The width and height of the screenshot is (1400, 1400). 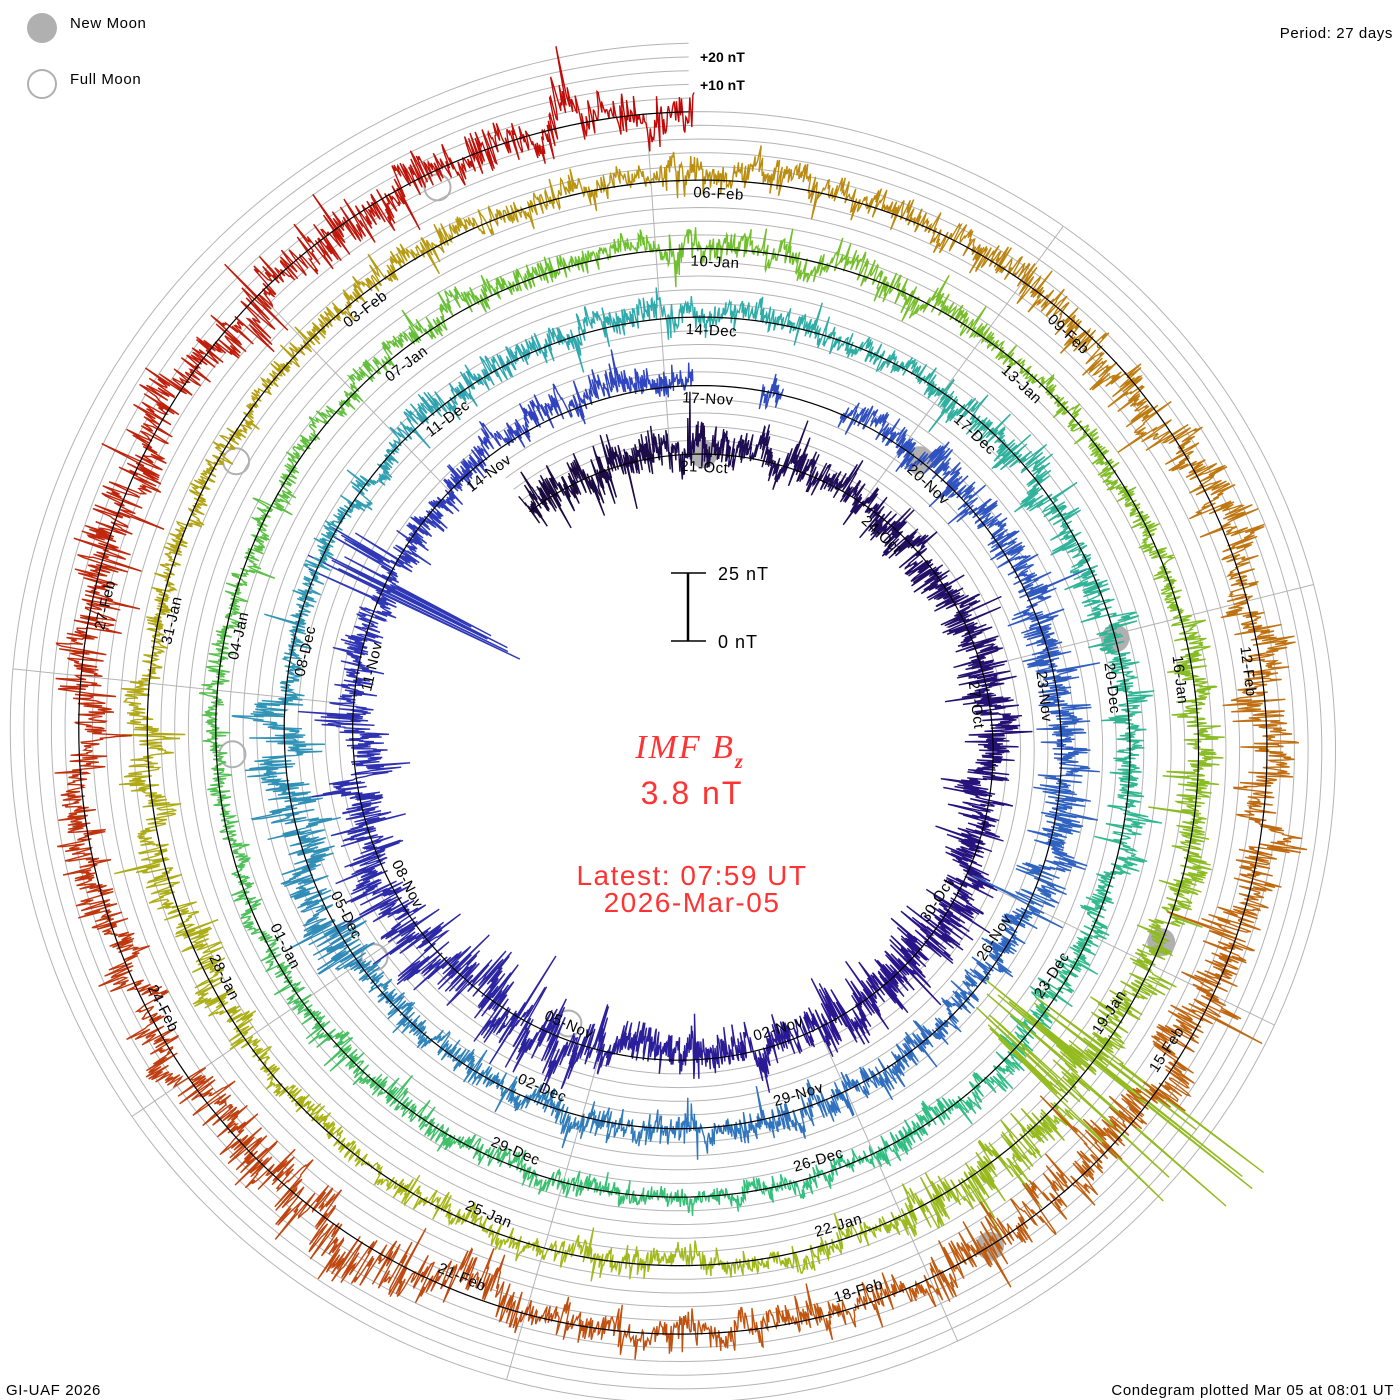 What do you see at coordinates (108, 23) in the screenshot?
I see `new-moon-legend-label: New Moon` at bounding box center [108, 23].